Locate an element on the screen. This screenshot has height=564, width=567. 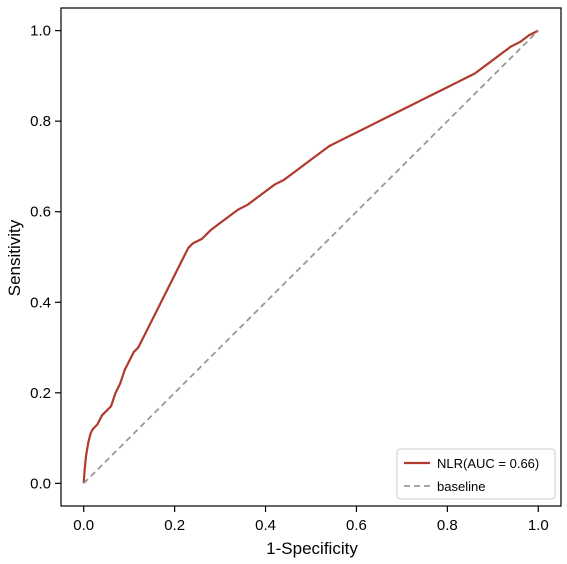
y-tick-label: 0.6 is located at coordinates (40, 212).